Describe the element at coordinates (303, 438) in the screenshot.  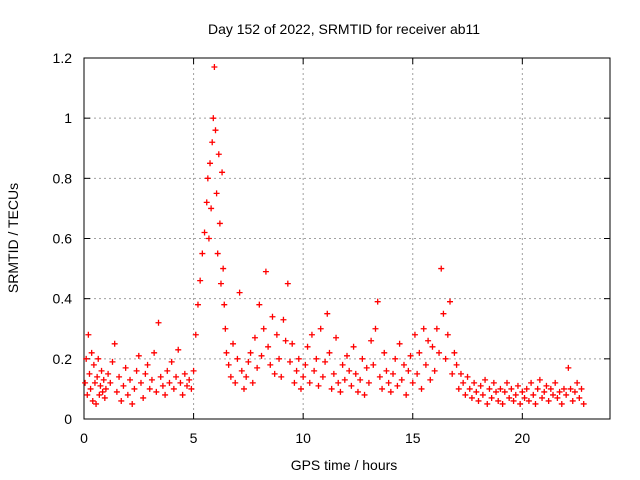
I see `x-tick-label: 10` at that location.